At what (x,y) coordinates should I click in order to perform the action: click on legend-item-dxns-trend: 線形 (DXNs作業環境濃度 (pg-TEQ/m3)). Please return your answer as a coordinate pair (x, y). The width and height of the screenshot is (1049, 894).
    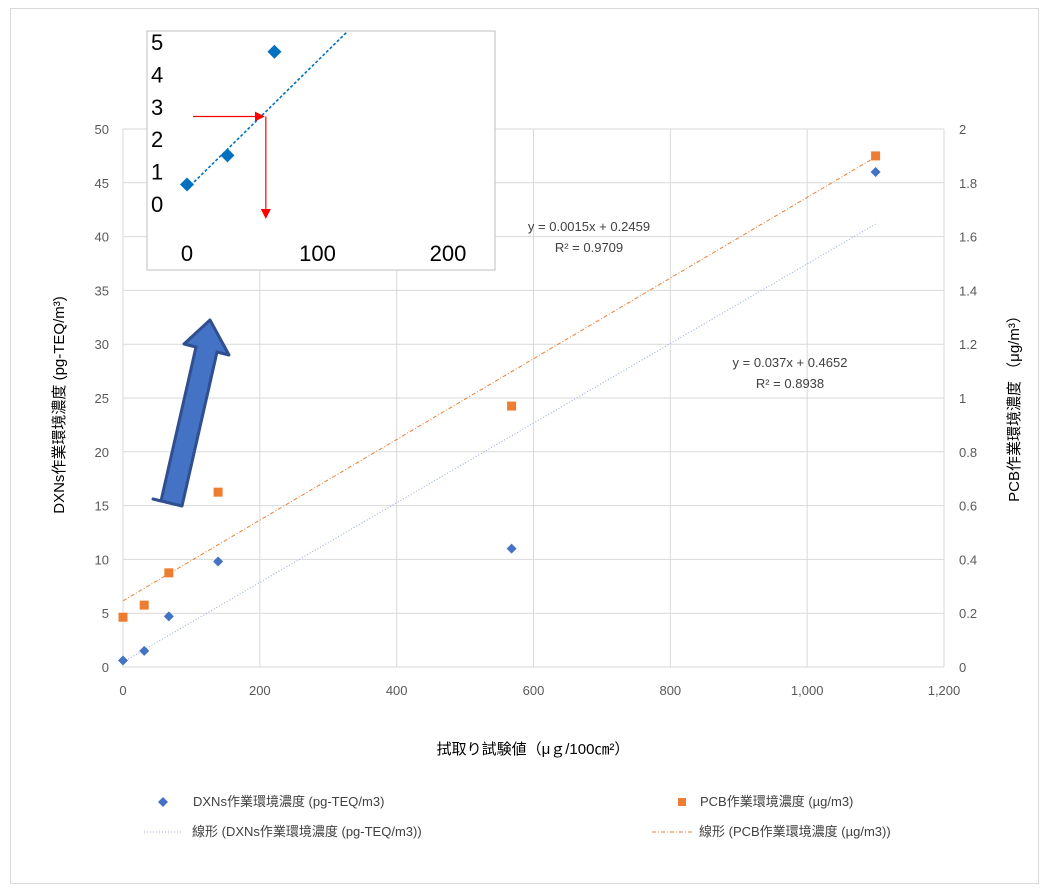
    Looking at the image, I should click on (283, 831).